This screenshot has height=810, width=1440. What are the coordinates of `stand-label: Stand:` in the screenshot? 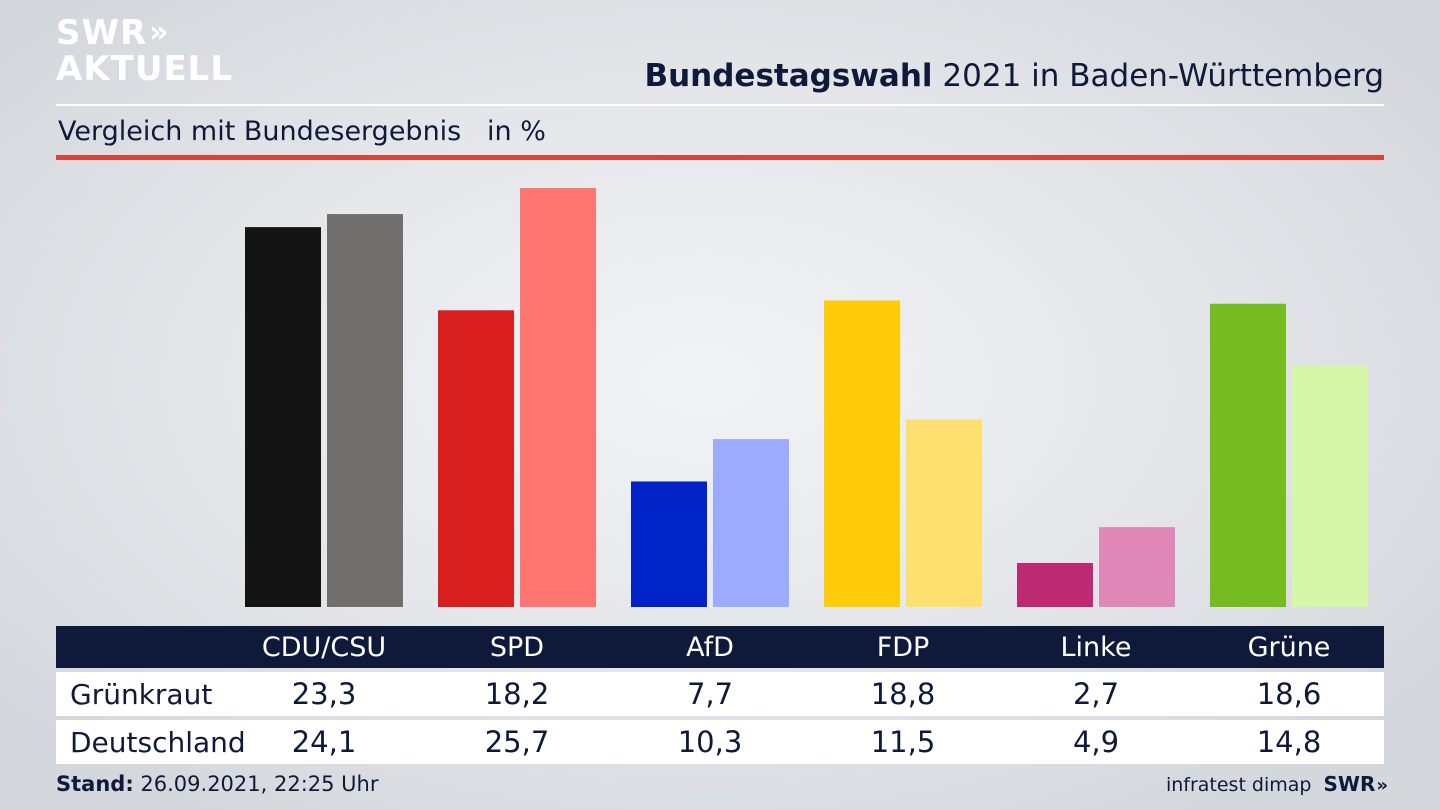 It's located at (95, 784).